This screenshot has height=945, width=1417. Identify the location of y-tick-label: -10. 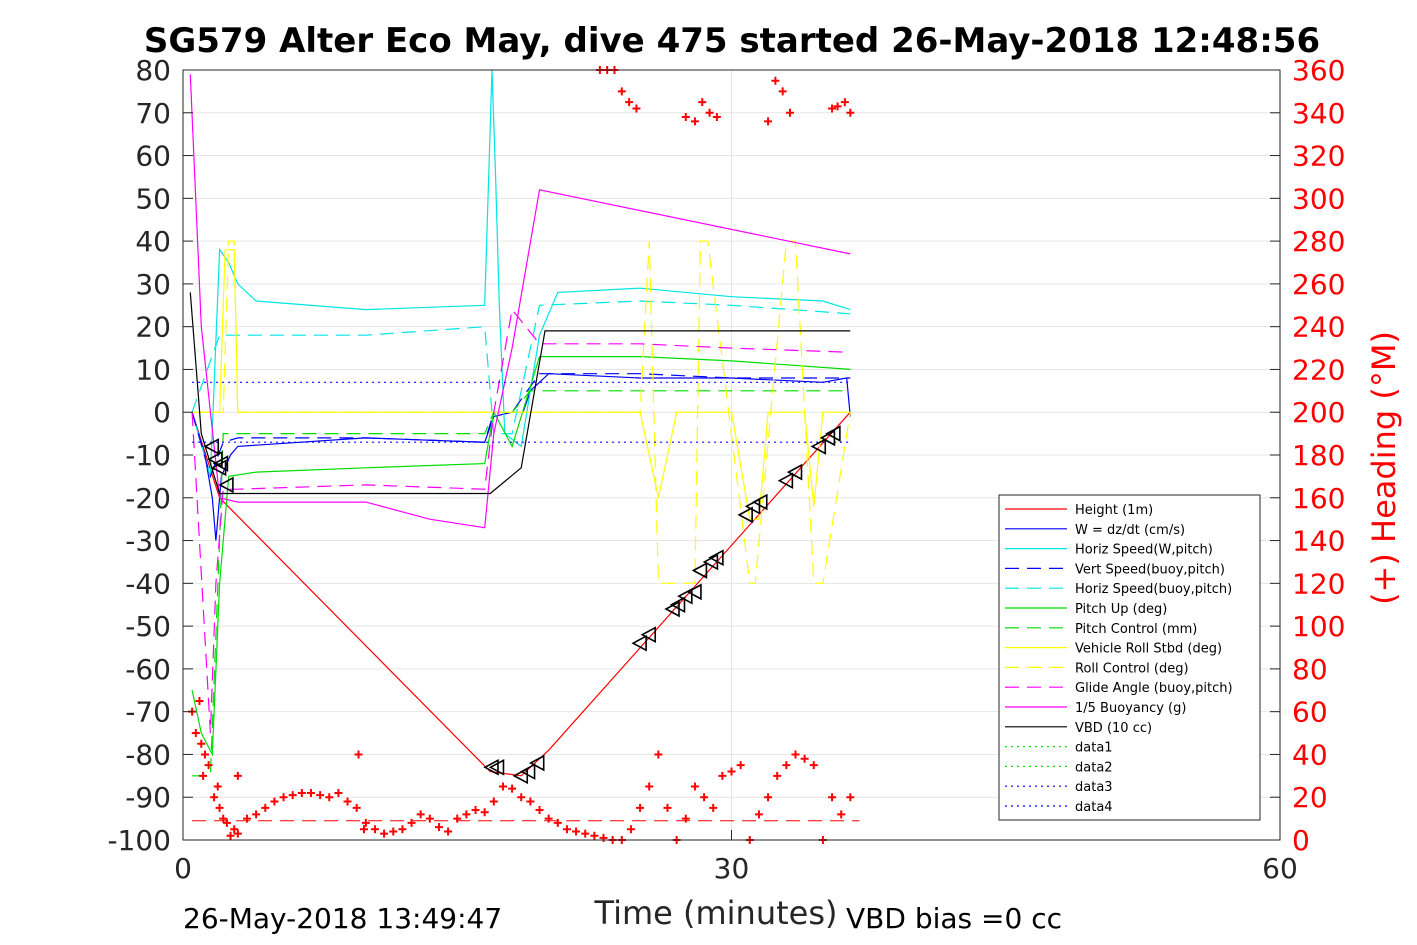
(148, 455).